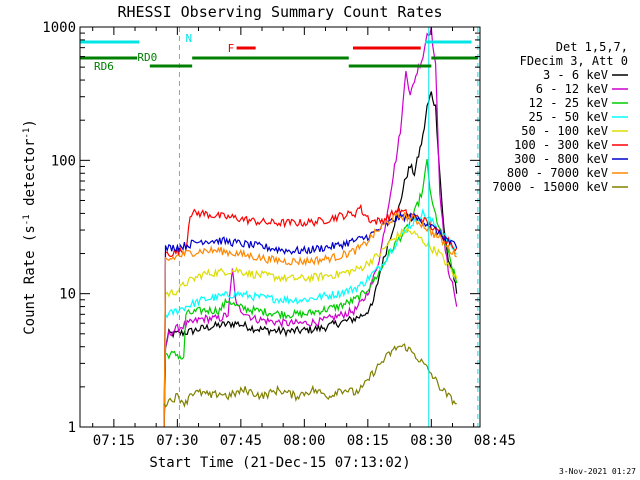 This screenshot has width=640, height=480. I want to click on state-bar-label-rd6: RD6, so click(104, 66).